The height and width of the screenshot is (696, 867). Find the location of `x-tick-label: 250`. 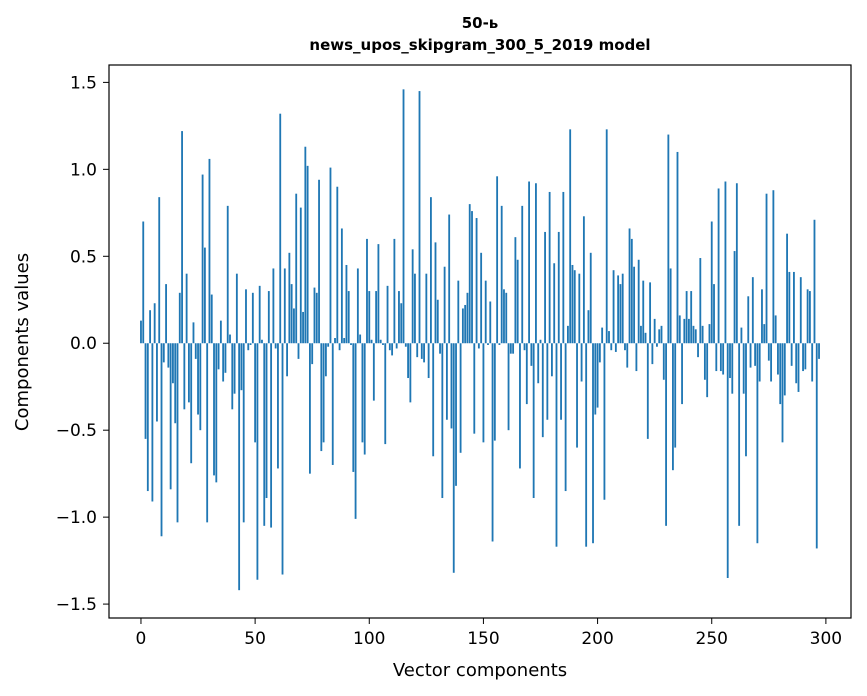

x-tick-label: 250 is located at coordinates (712, 639).